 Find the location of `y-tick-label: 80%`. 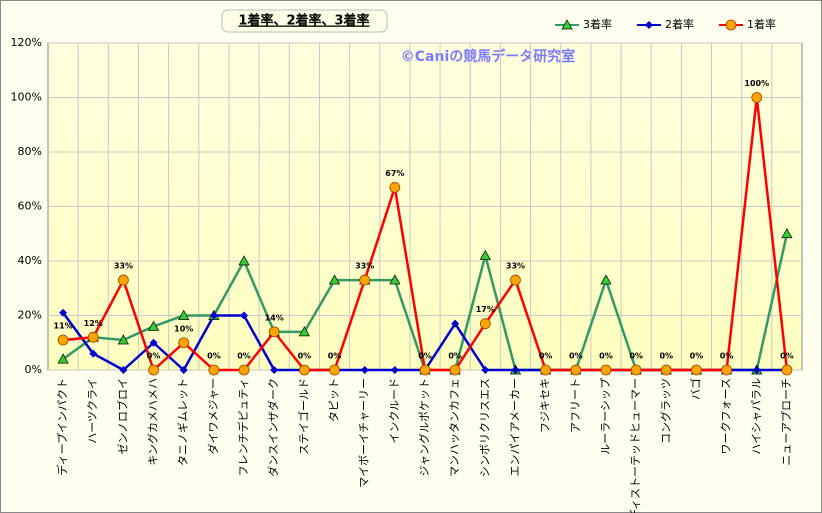

y-tick-label: 80% is located at coordinates (30, 151).